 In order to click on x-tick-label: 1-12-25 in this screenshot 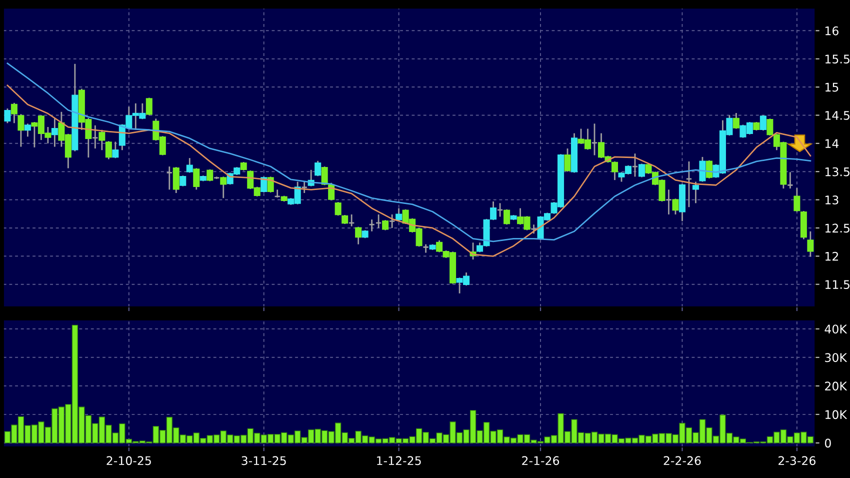, I will do `click(399, 461)`.